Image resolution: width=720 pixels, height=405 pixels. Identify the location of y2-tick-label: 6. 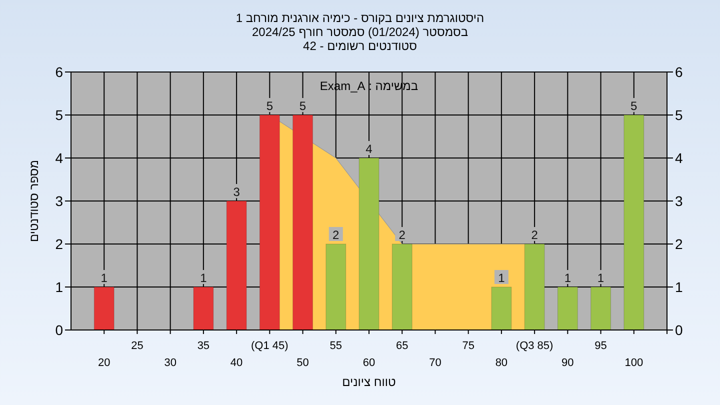
(679, 72).